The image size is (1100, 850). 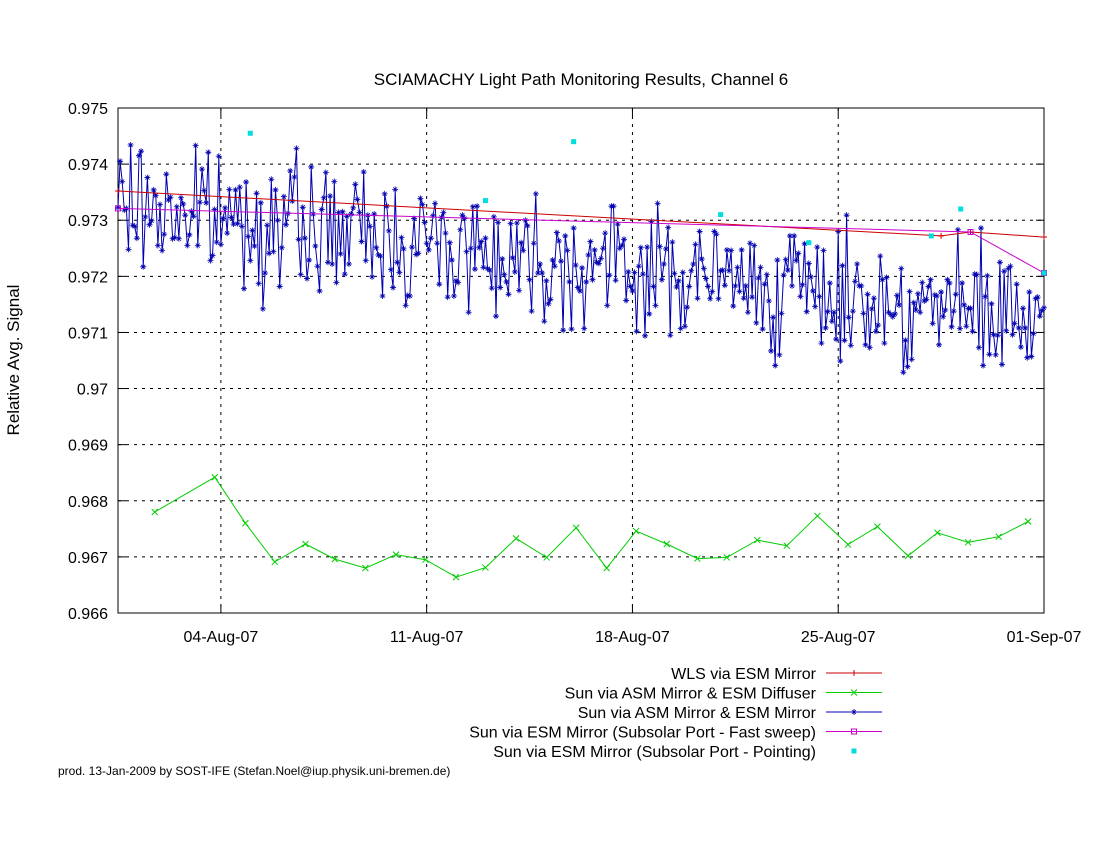 What do you see at coordinates (591, 527) in the screenshot?
I see `series-line` at bounding box center [591, 527].